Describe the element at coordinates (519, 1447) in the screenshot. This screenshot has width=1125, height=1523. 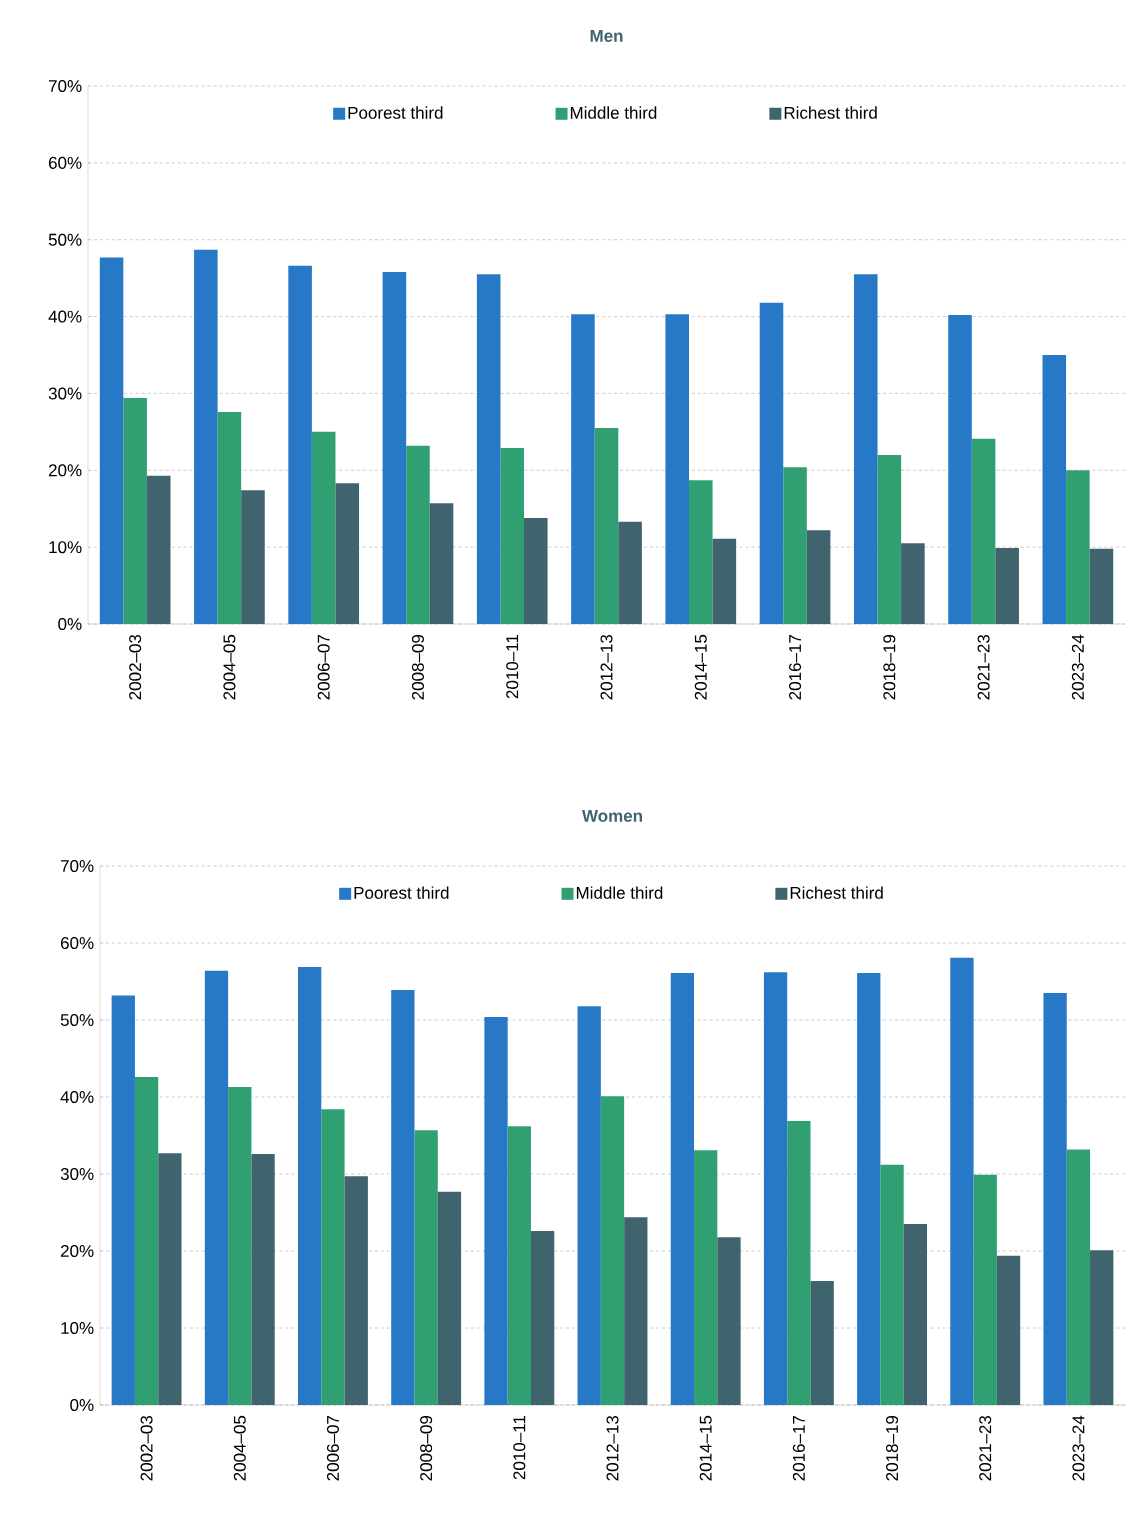
I see `x-tick-label: 2010–11` at that location.